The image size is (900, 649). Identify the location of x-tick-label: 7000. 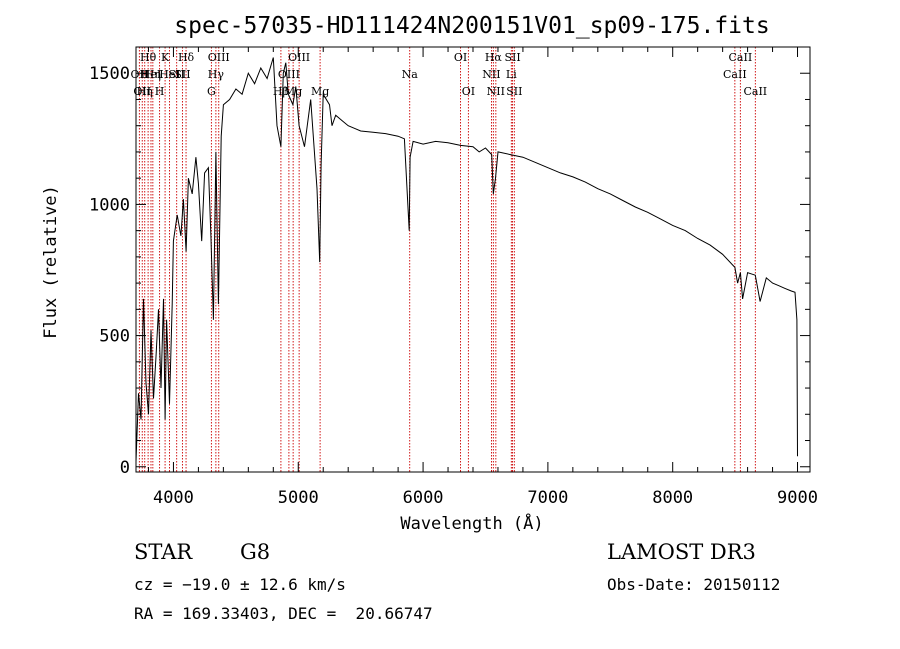
(547, 498).